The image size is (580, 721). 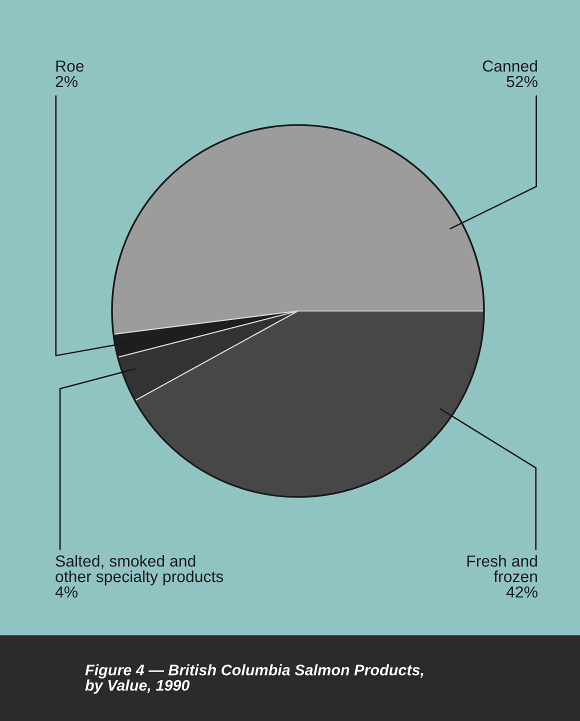 What do you see at coordinates (522, 82) in the screenshot?
I see `data-label: 52%` at bounding box center [522, 82].